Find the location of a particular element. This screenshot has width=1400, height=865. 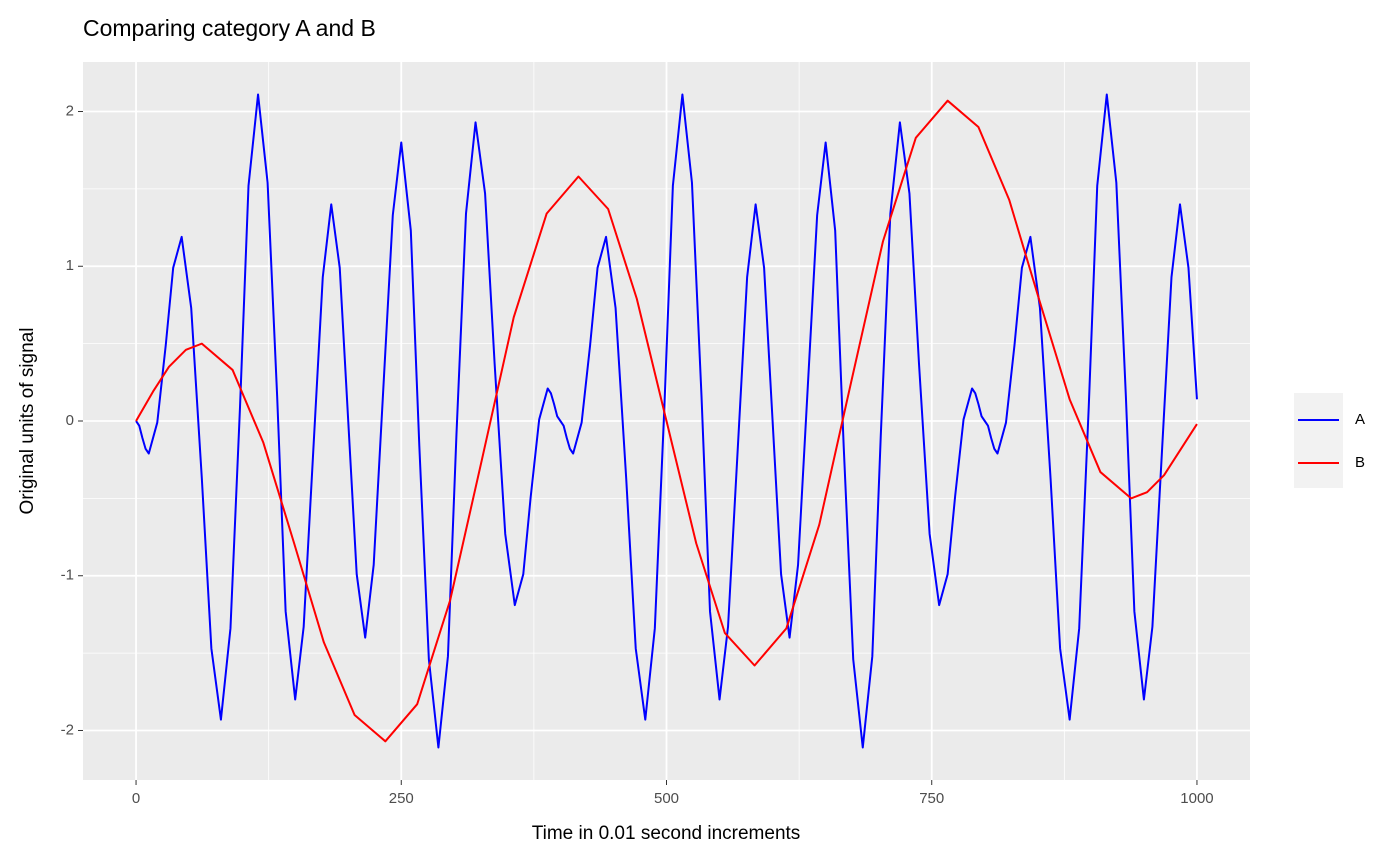

x-tick-label: 0 is located at coordinates (136, 798).